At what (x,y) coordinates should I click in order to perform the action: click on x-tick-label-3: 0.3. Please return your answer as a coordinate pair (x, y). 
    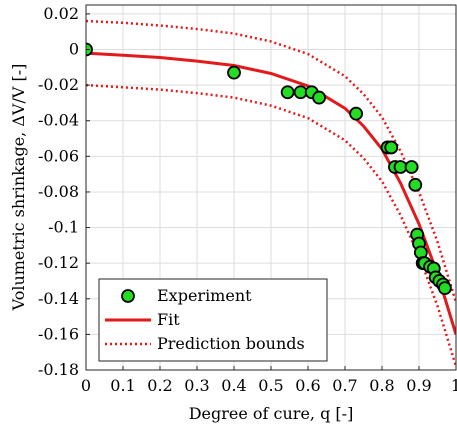
    Looking at the image, I should click on (196, 385).